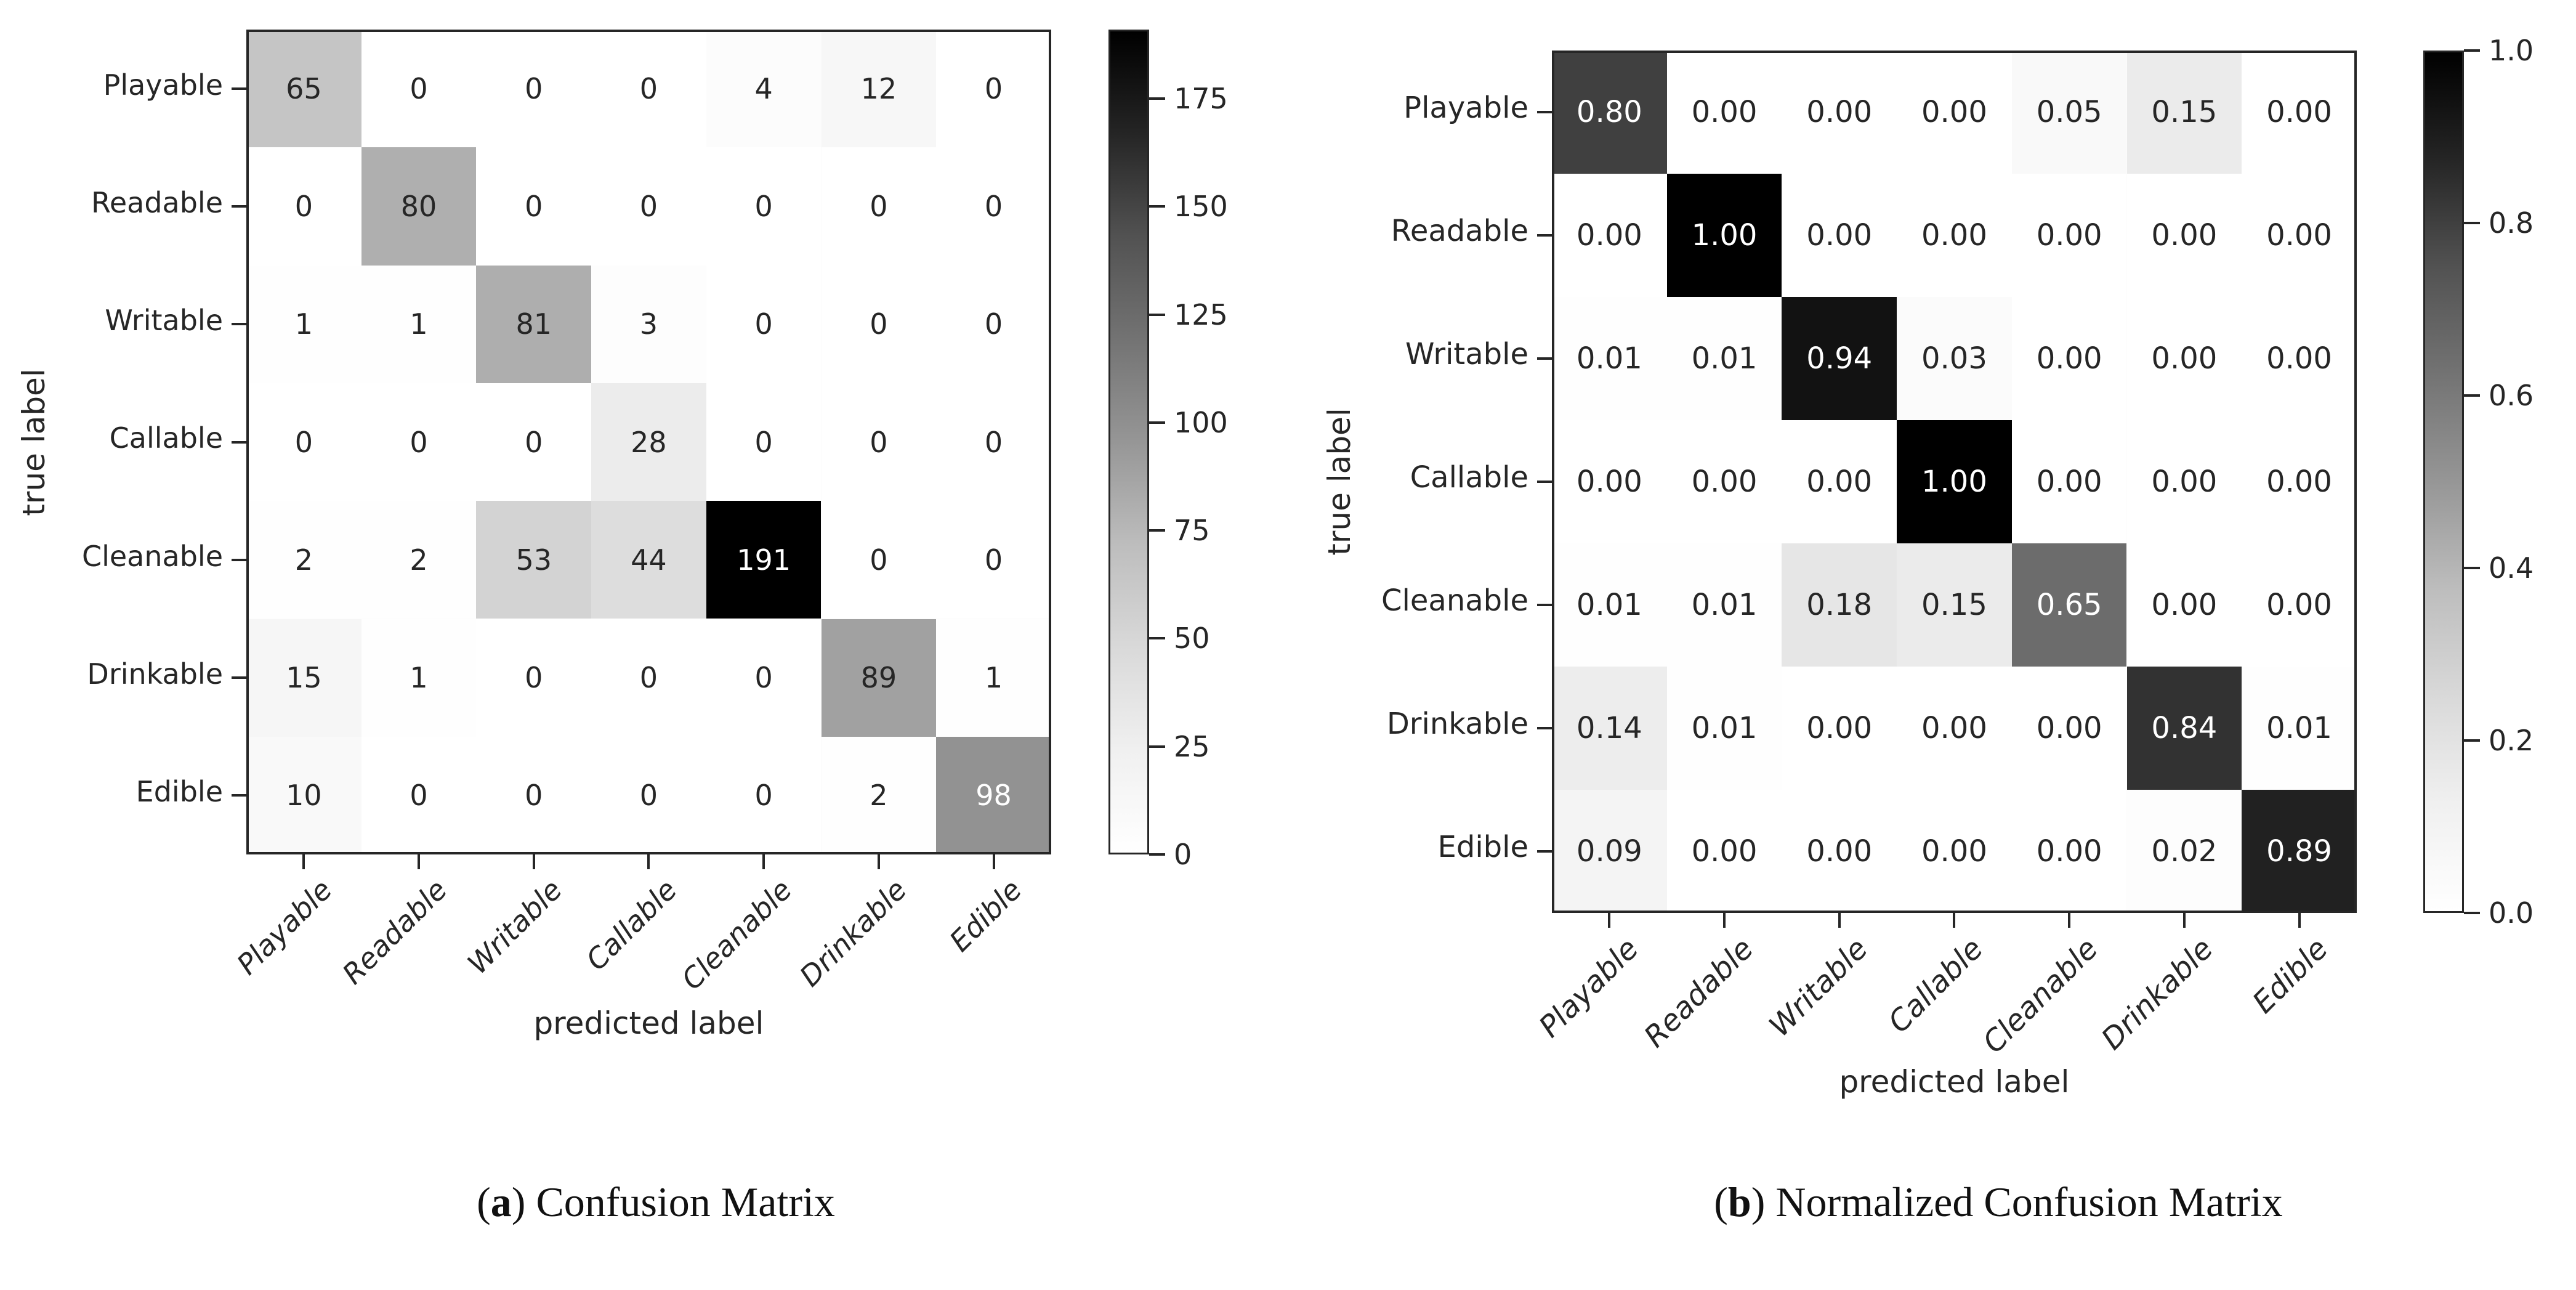 The height and width of the screenshot is (1290, 2576). I want to click on matrix-cell: 80, so click(419, 206).